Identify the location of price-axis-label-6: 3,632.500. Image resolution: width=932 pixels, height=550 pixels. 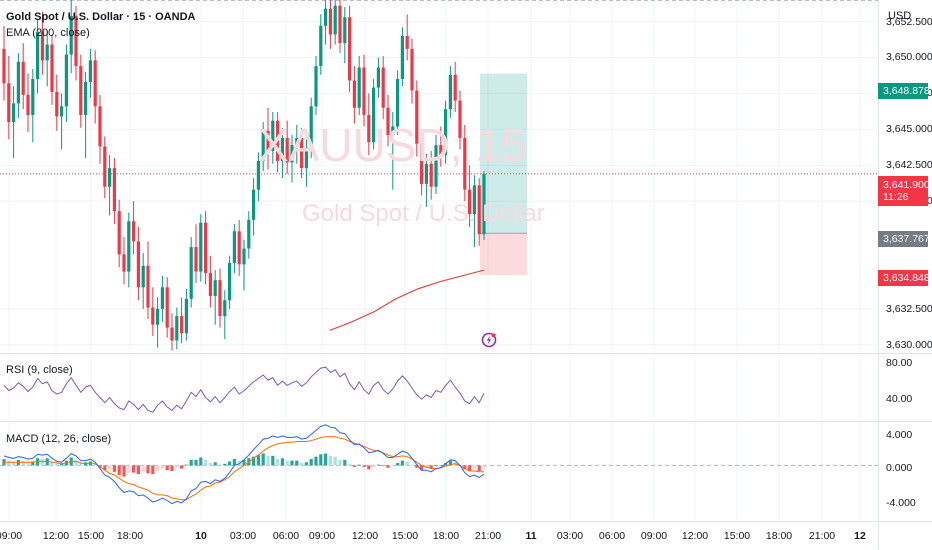
(909, 308).